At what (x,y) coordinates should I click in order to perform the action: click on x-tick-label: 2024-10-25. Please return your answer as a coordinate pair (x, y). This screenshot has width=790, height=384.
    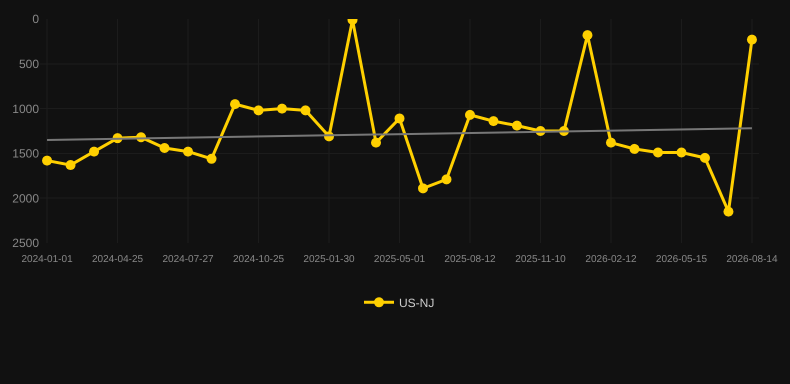
    Looking at the image, I should click on (258, 259).